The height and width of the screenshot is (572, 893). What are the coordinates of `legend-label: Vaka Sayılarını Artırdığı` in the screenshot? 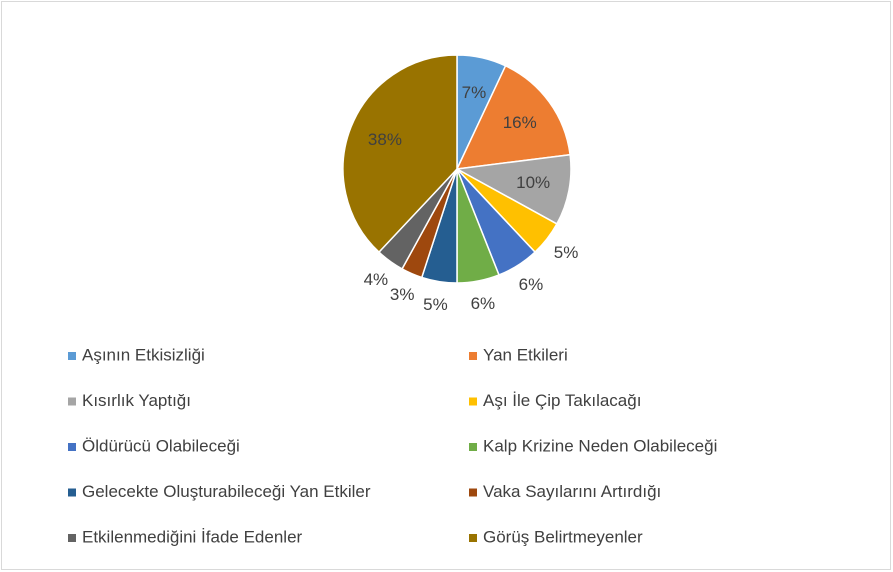 It's located at (572, 491).